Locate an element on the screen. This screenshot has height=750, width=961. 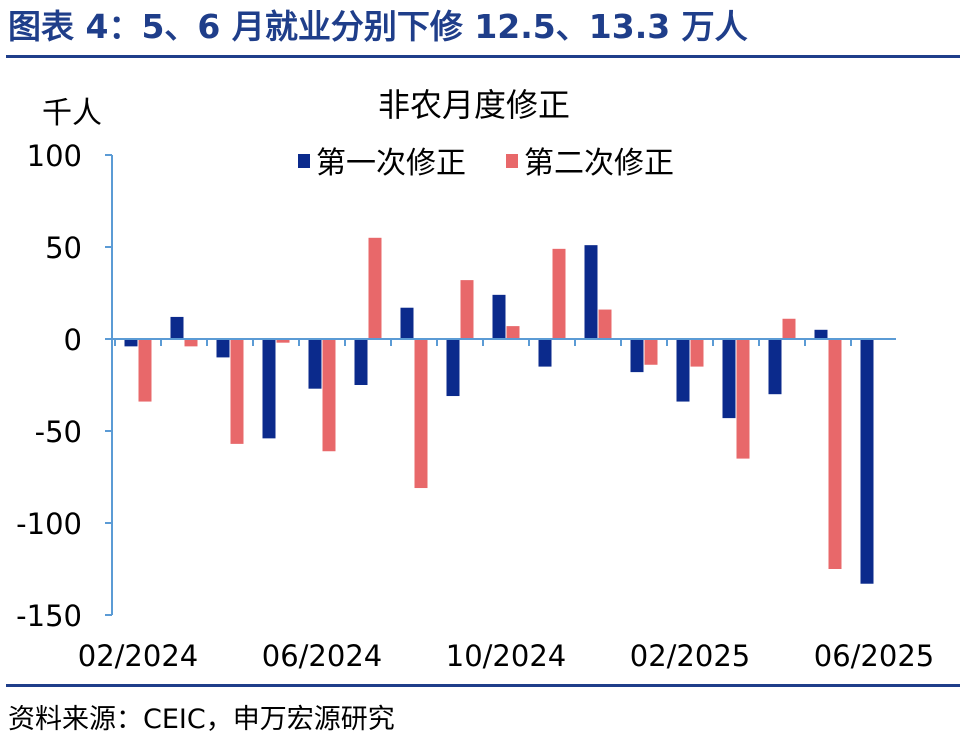
figure-title: 图表 4：5、6 月就业分别下修 12.5、13.3 万人 is located at coordinates (378, 26).